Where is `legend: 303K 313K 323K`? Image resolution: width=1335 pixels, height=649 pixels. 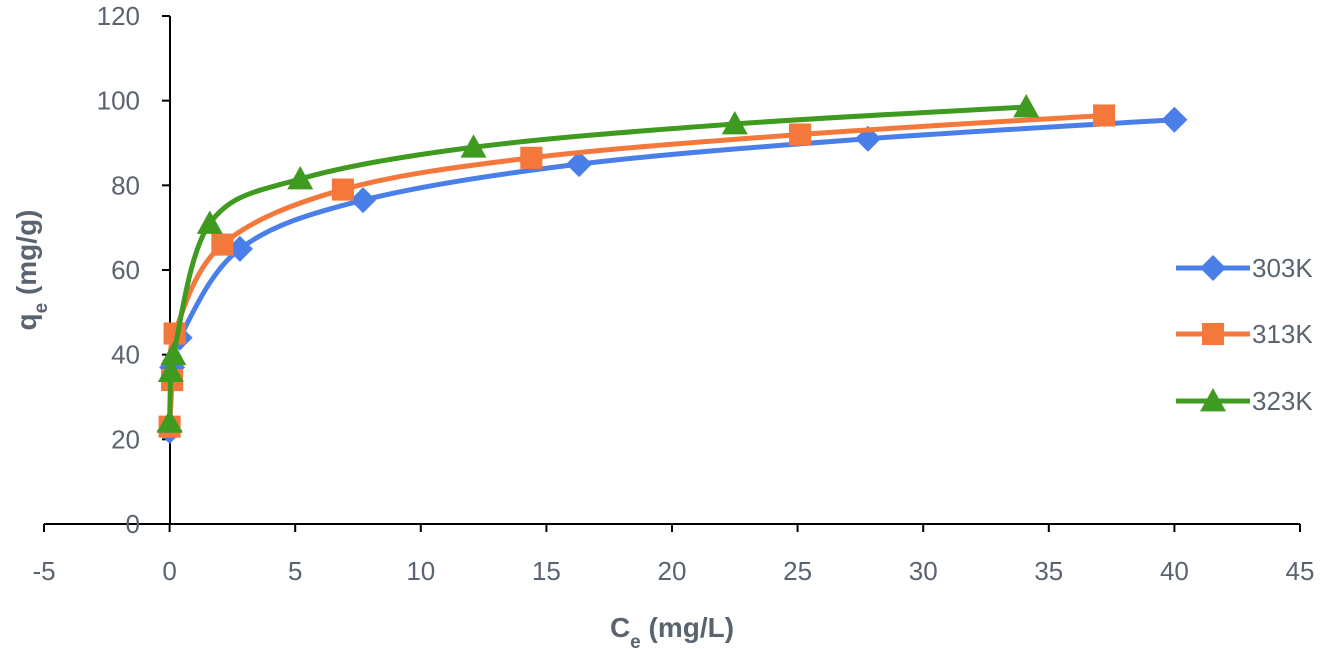
legend: 303K 313K 323K is located at coordinates (1244, 334).